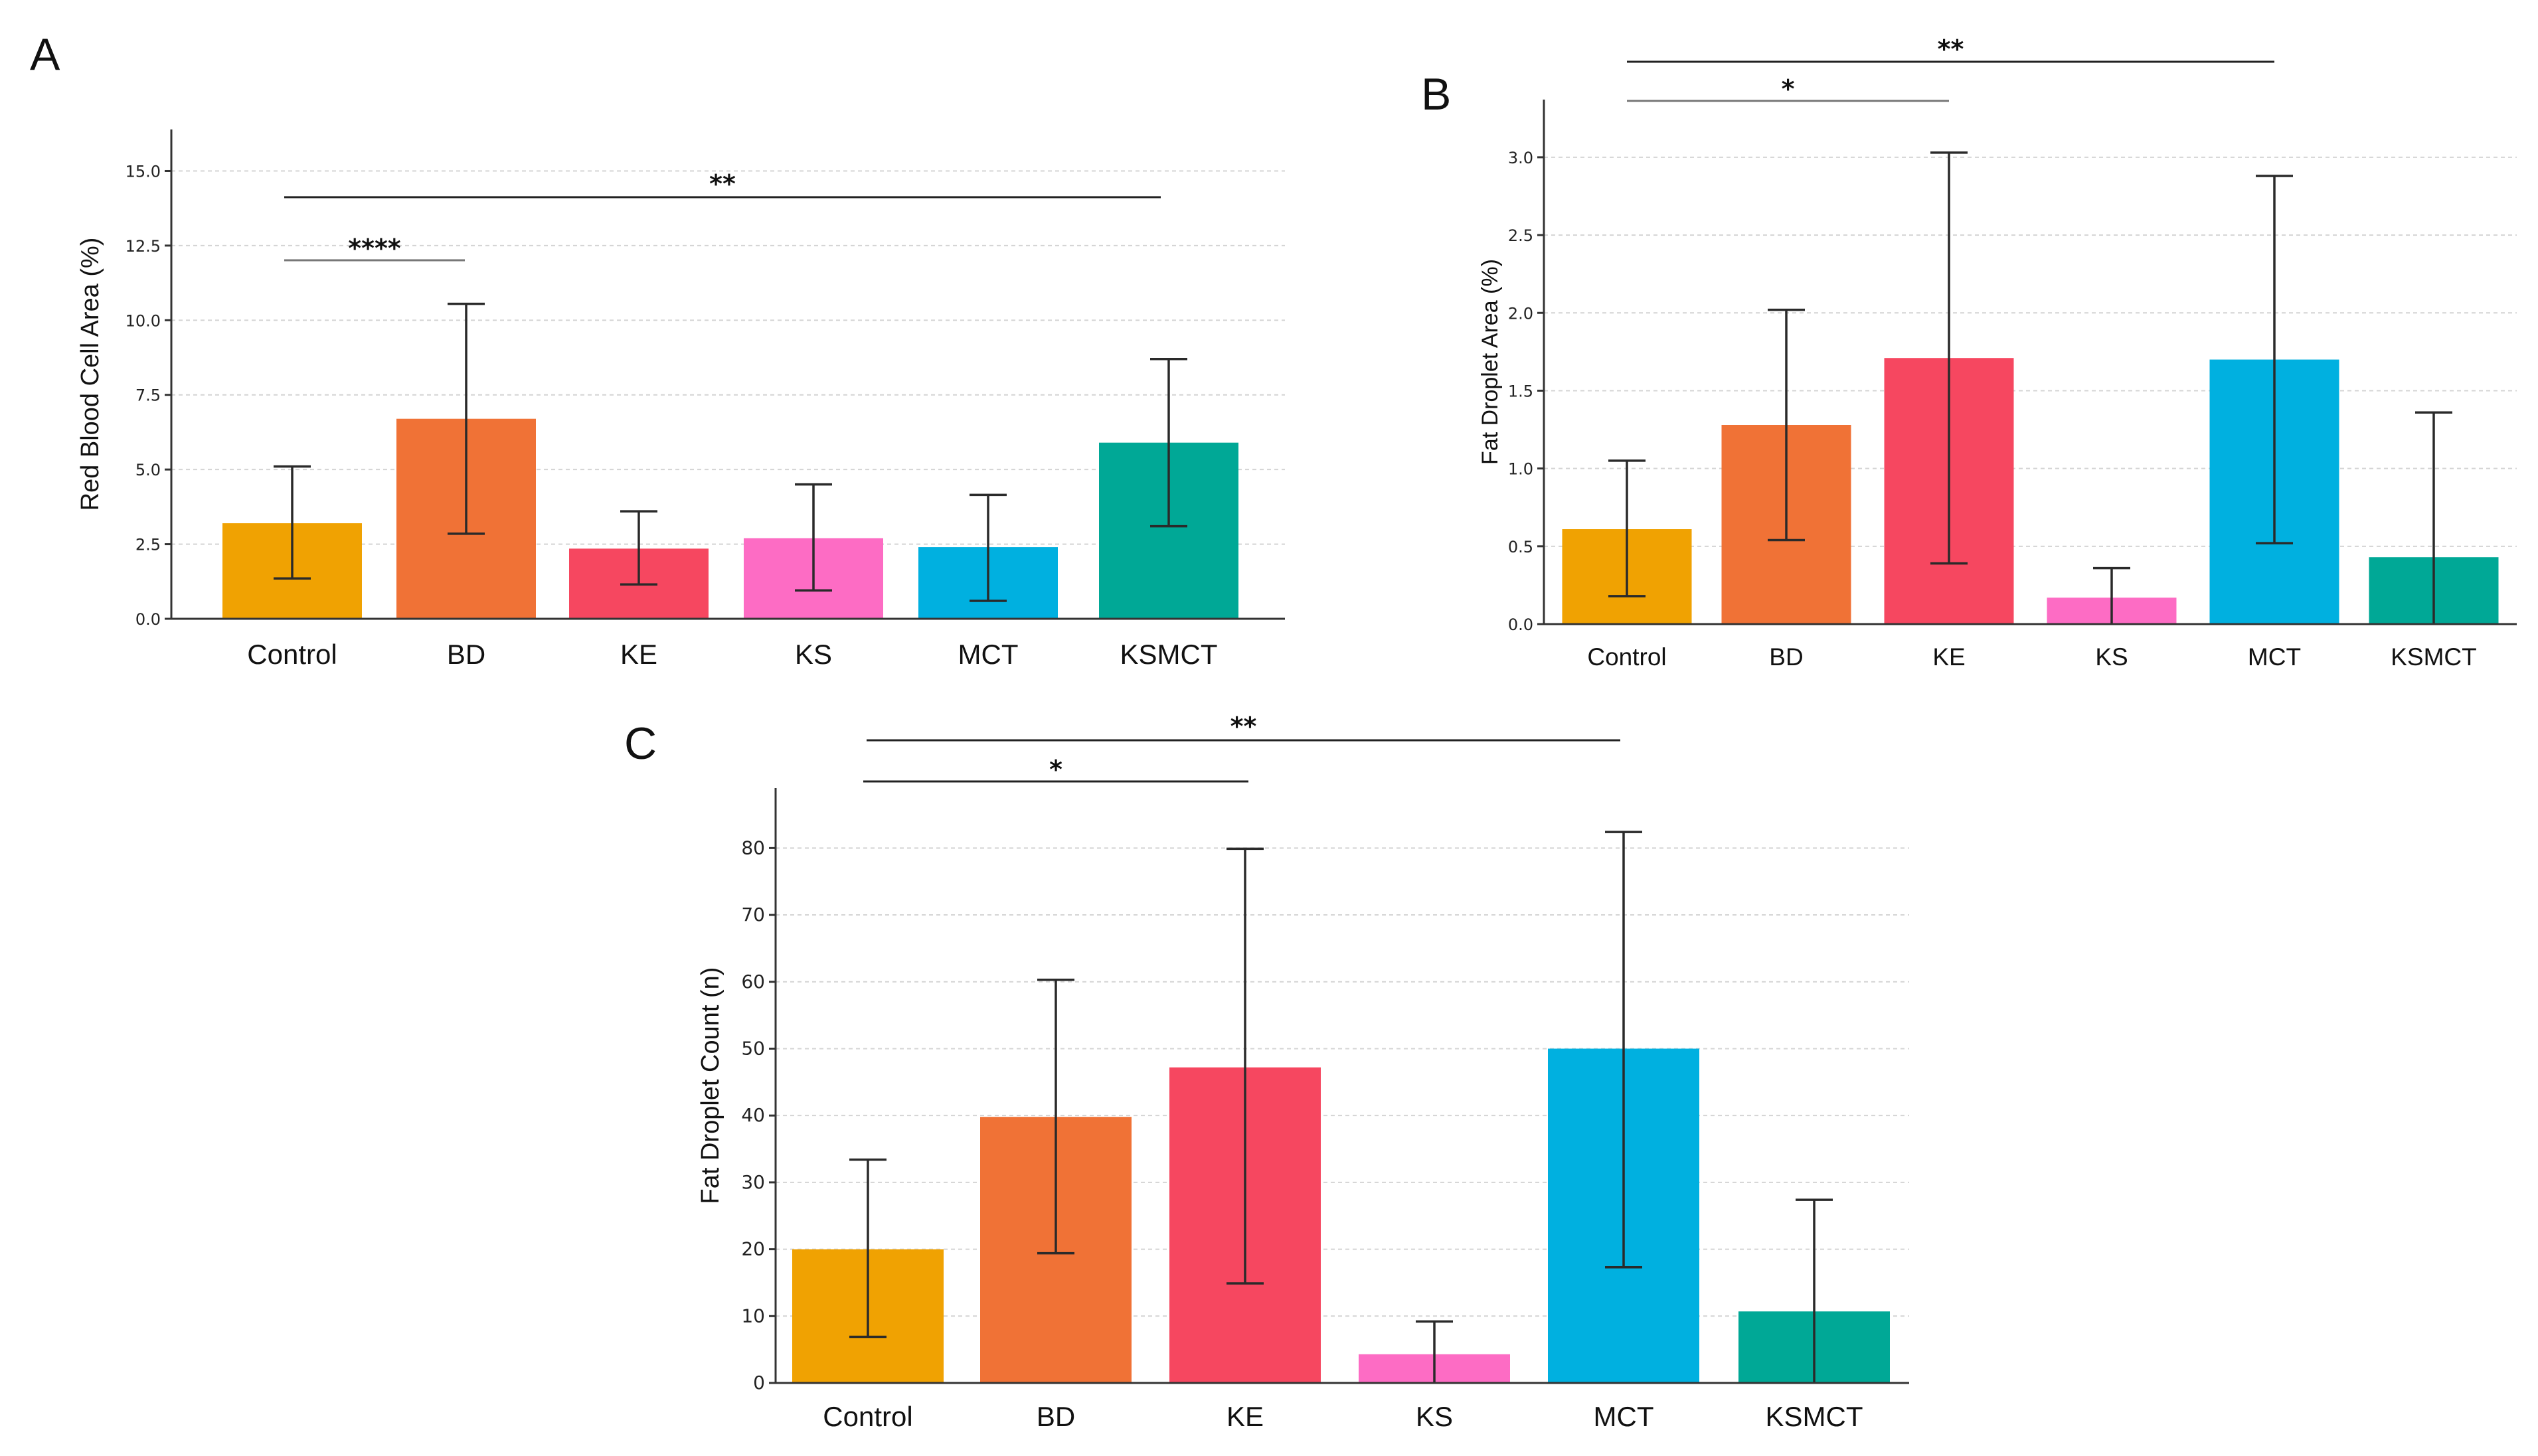 Image resolution: width=2538 pixels, height=1456 pixels. Describe the element at coordinates (753, 915) in the screenshot. I see `y-tick-label: 70` at that location.